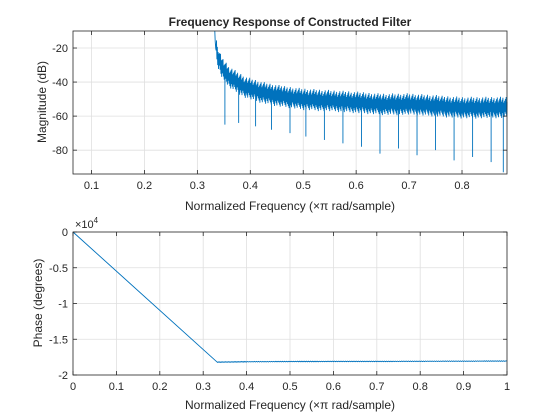 This screenshot has height=420, width=560. I want to click on phase-xtick-label: 0.7, so click(376, 387).